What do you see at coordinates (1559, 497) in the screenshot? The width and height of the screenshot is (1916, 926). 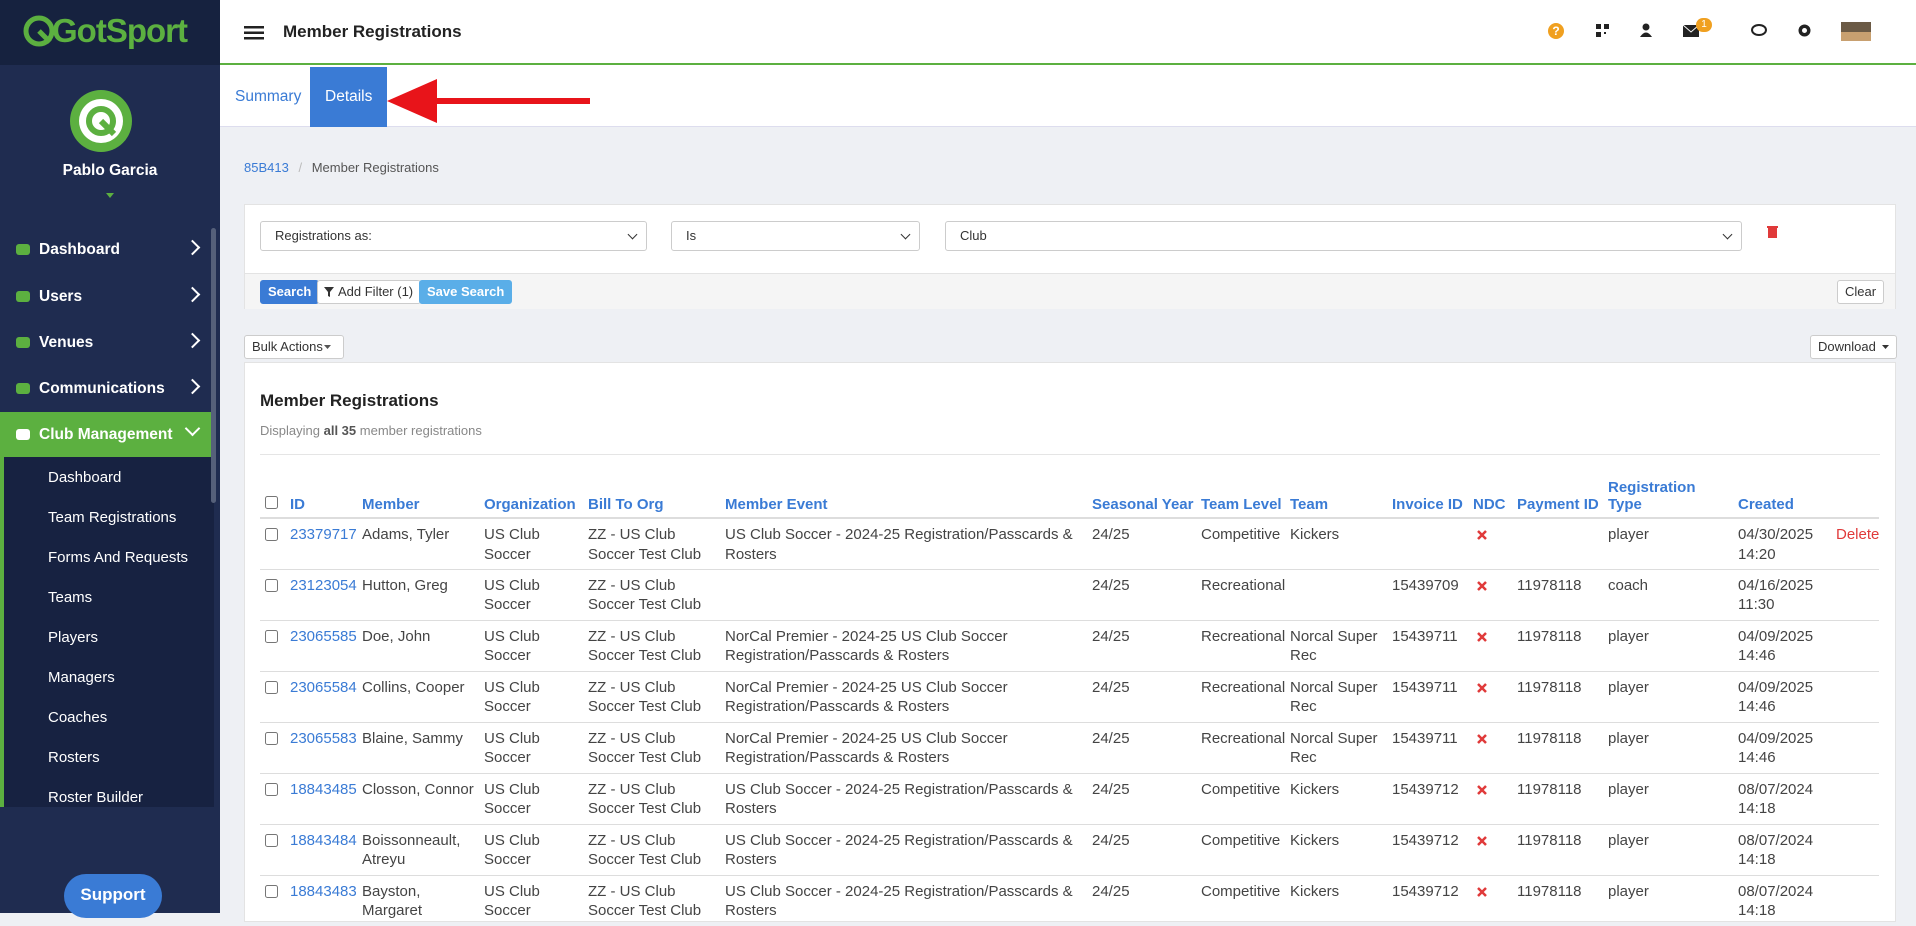 I see `column-header: Payment ID` at bounding box center [1559, 497].